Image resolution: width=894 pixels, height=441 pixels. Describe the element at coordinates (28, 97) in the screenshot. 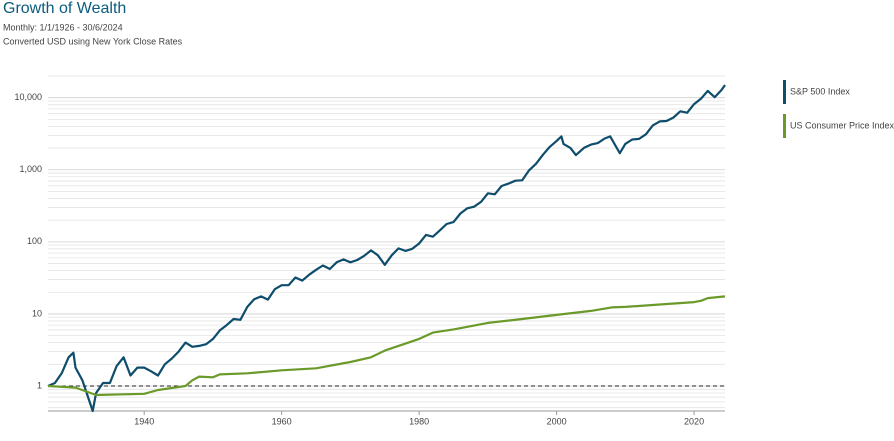

I see `y-tick-label: 10,000` at that location.